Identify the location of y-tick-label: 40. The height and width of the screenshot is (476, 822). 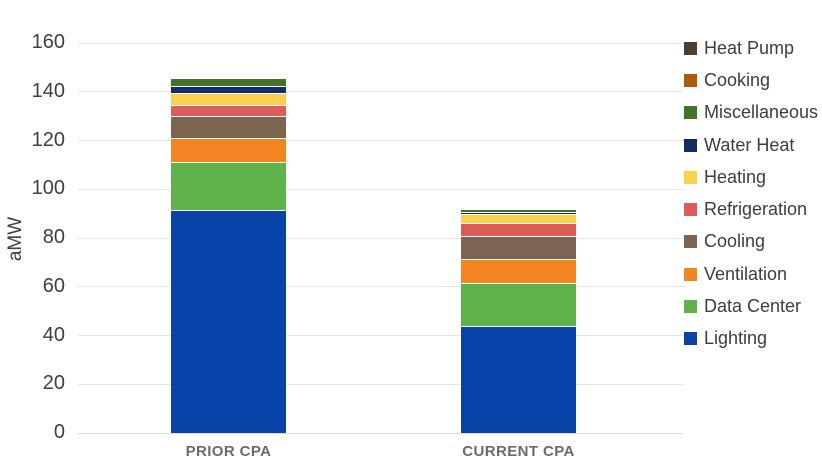
(53, 334).